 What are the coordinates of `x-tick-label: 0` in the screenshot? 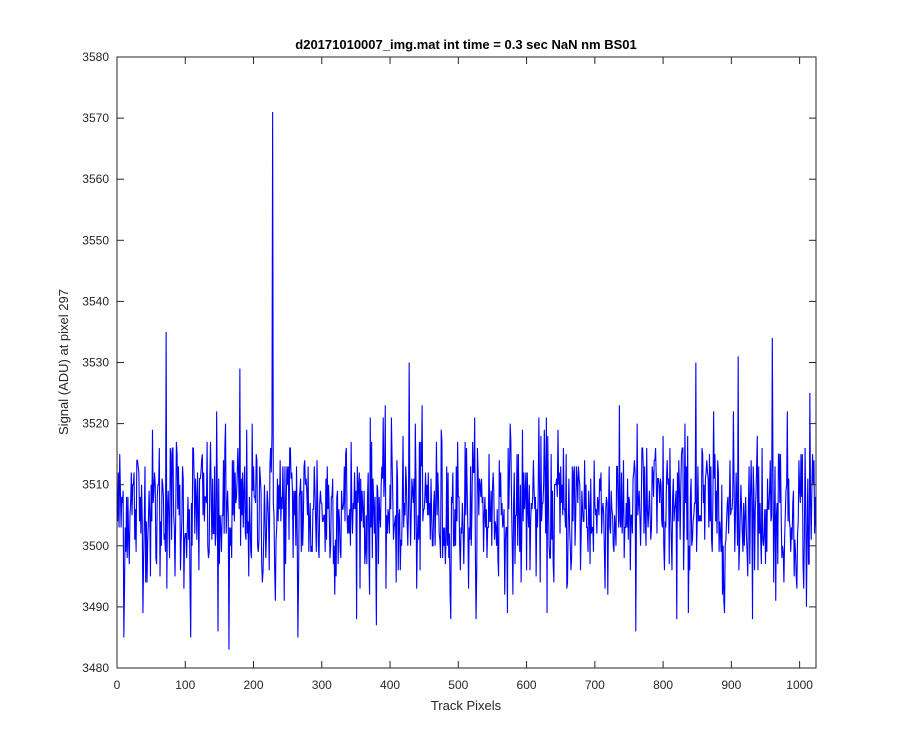 It's located at (117, 685).